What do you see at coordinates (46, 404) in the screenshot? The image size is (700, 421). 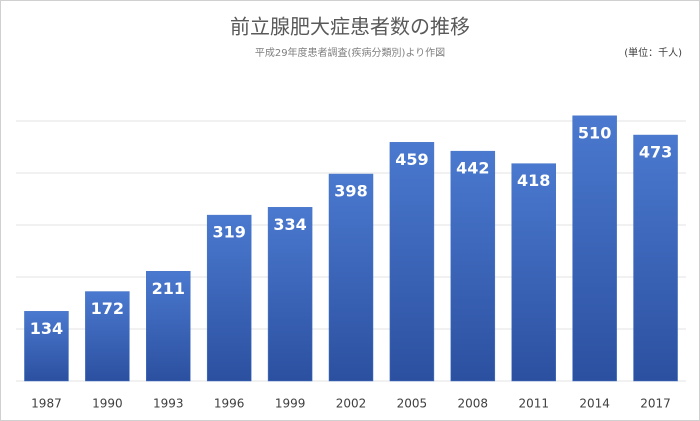 I see `x-tick-label: 1987` at bounding box center [46, 404].